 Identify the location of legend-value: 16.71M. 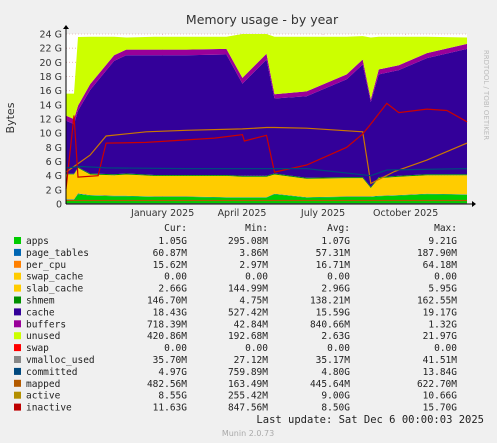
(333, 265).